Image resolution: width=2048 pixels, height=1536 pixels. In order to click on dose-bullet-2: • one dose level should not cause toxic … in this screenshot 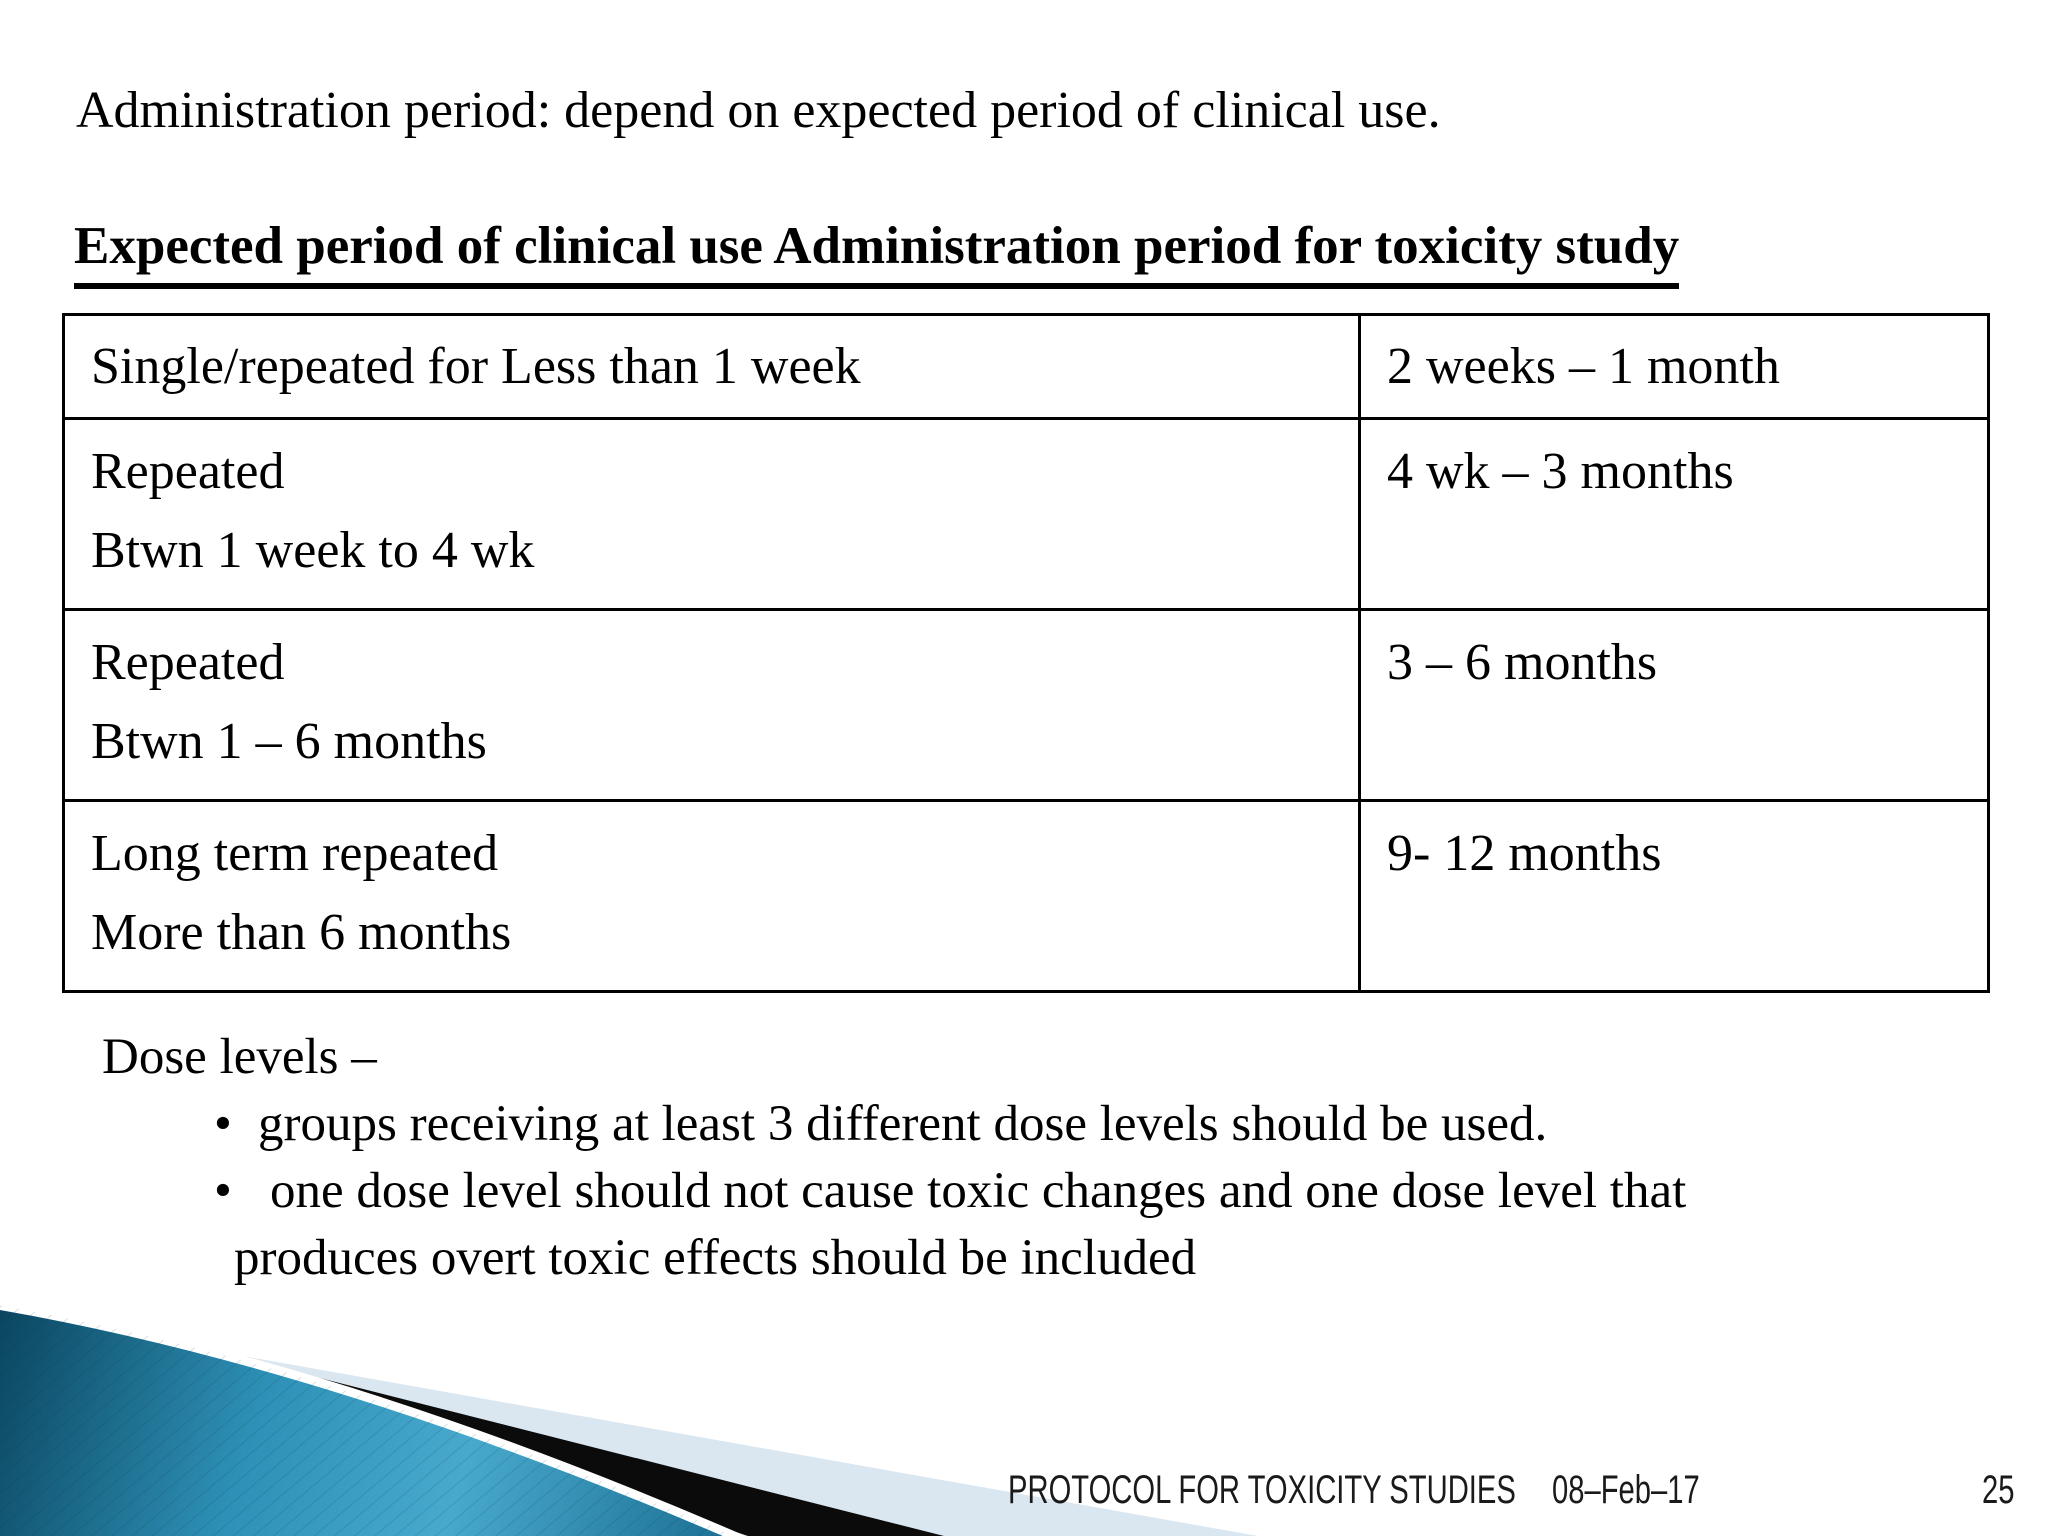, I will do `click(1131, 1191)`.